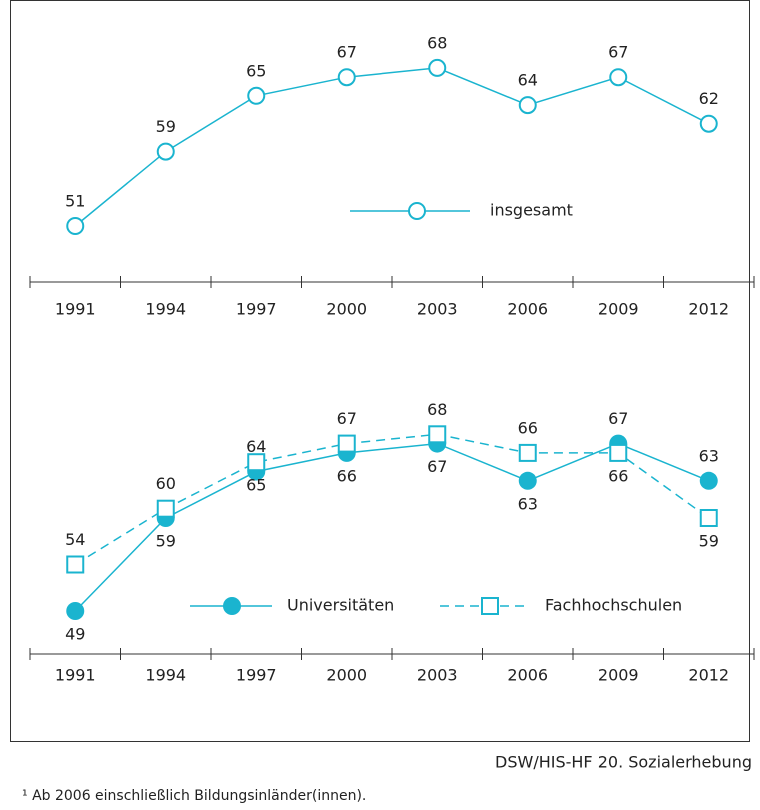 This screenshot has width=760, height=810. Describe the element at coordinates (340, 605) in the screenshot. I see `legend-label: Universitäten` at that location.